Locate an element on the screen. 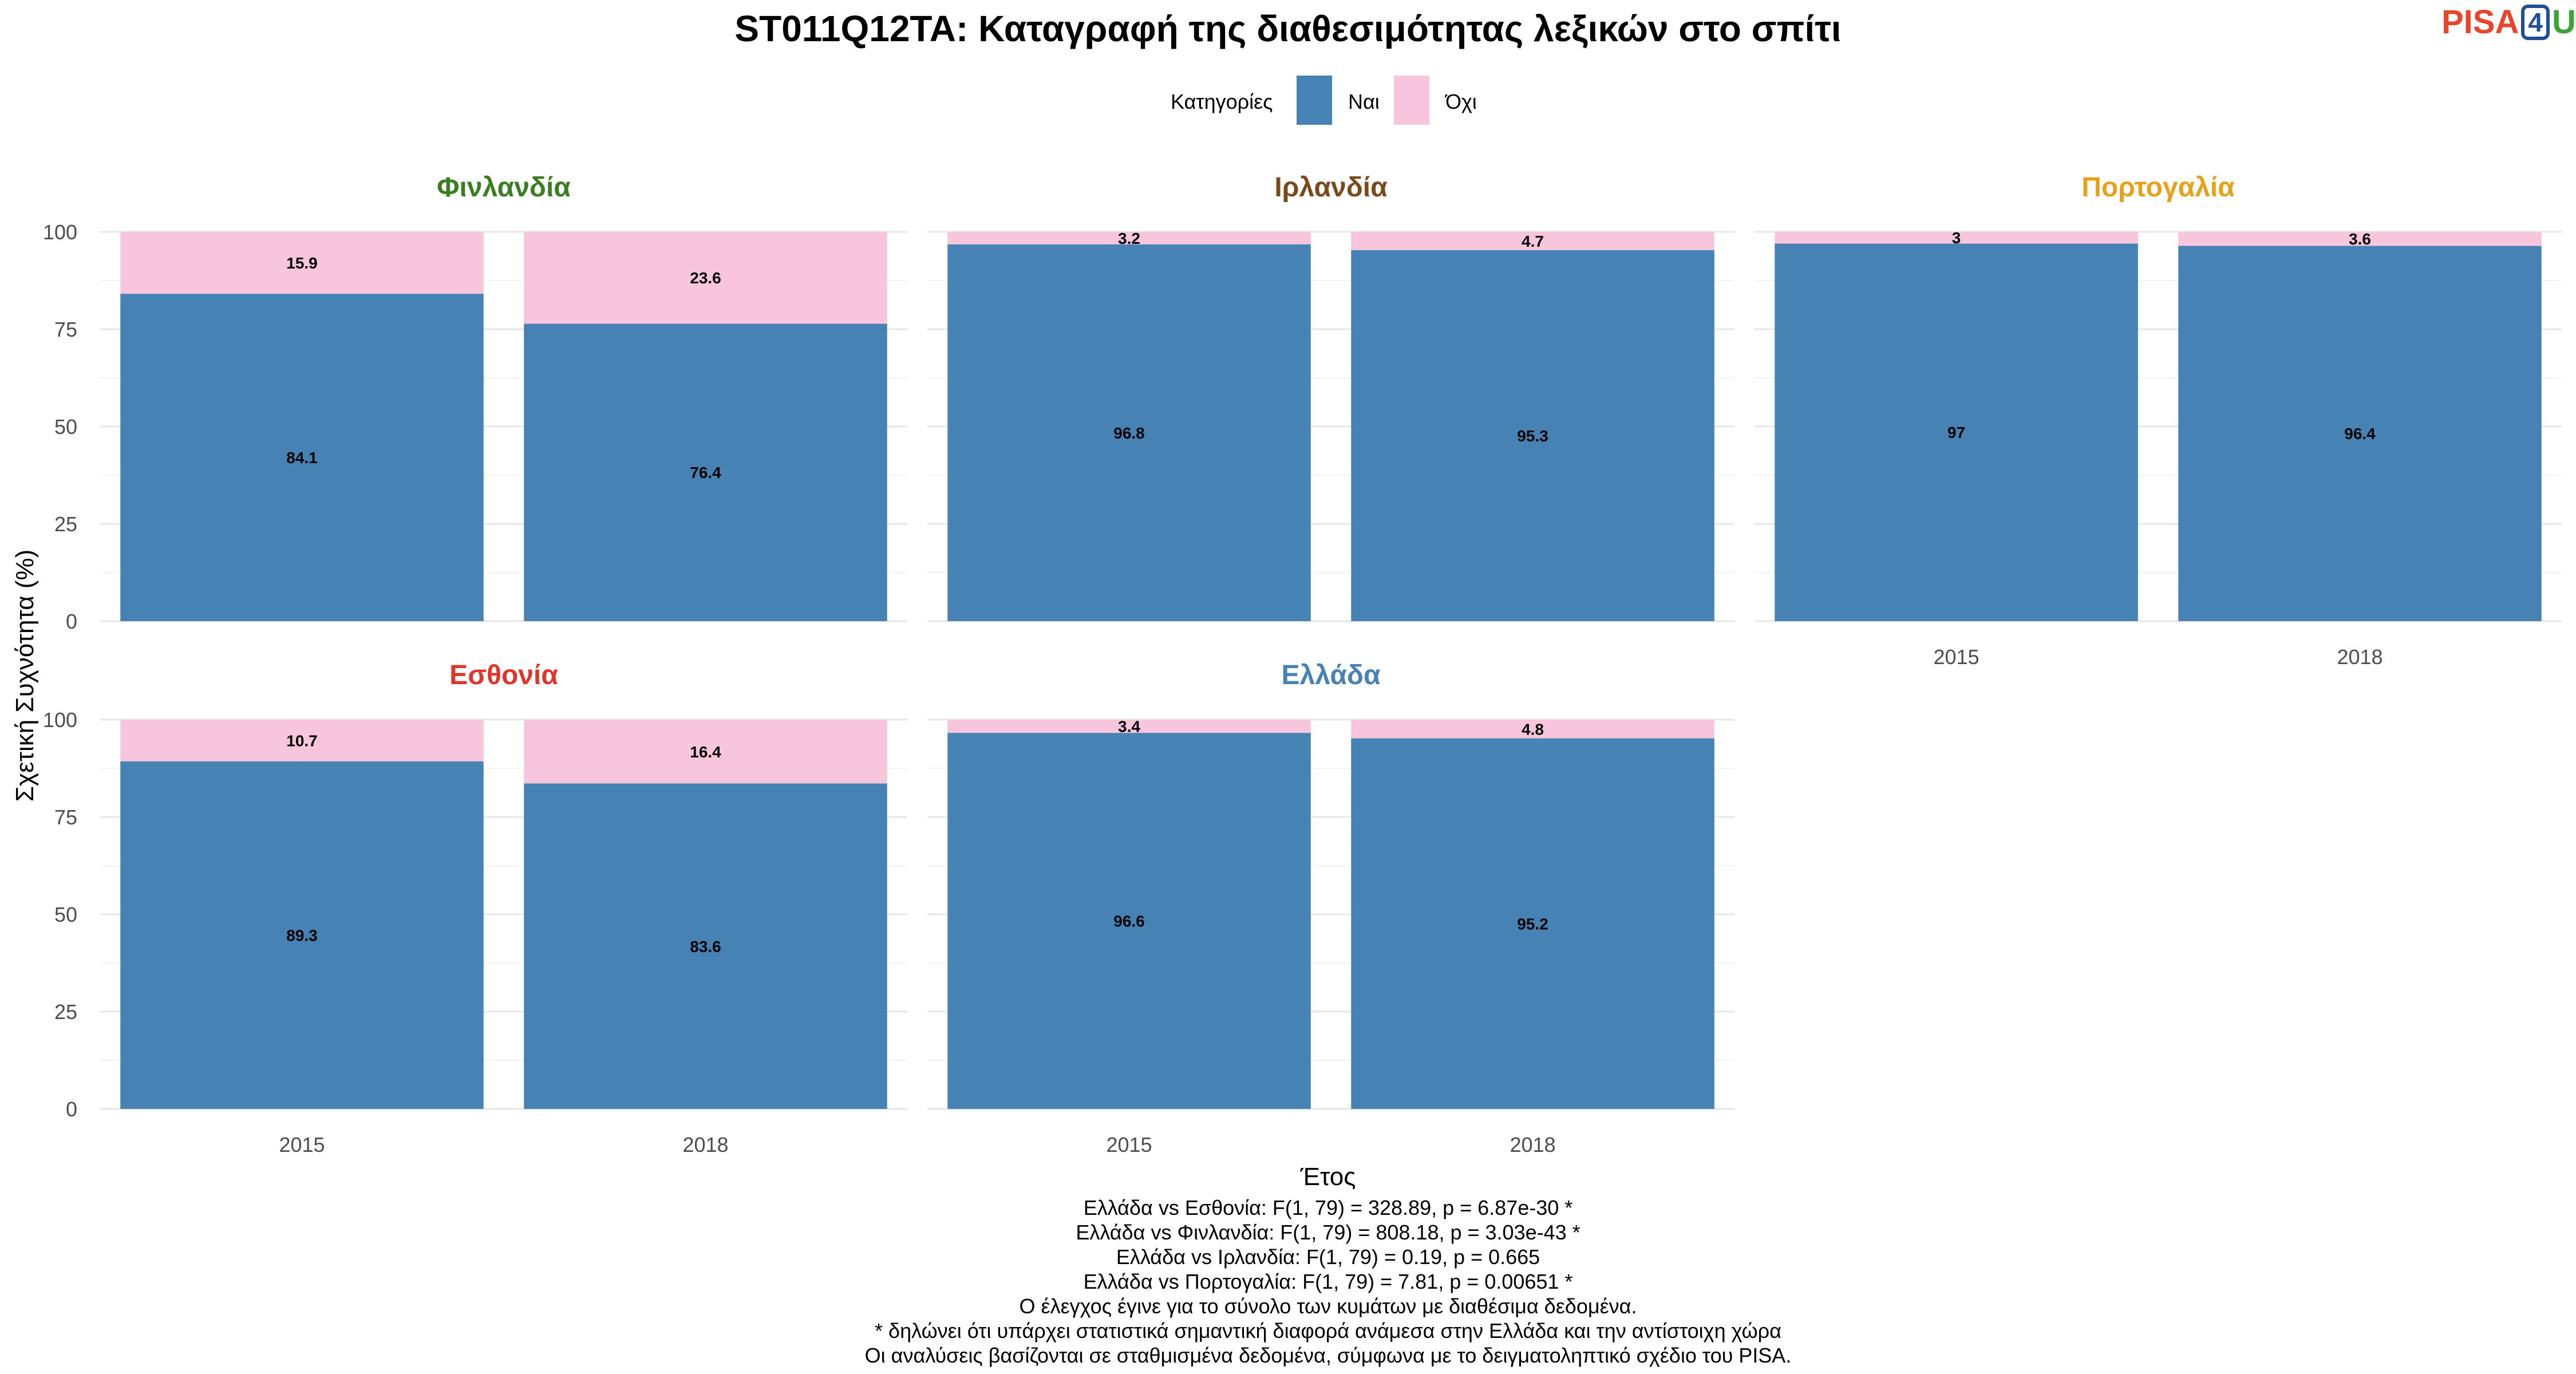 This screenshot has height=1374, width=2576. data-label: 3.4 is located at coordinates (1129, 727).